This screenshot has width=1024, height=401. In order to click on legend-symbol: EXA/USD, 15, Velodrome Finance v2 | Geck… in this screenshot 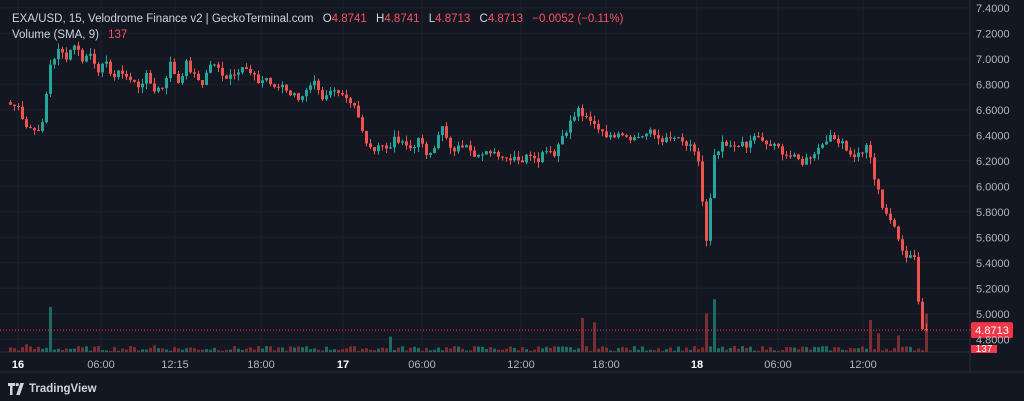, I will do `click(163, 19)`.